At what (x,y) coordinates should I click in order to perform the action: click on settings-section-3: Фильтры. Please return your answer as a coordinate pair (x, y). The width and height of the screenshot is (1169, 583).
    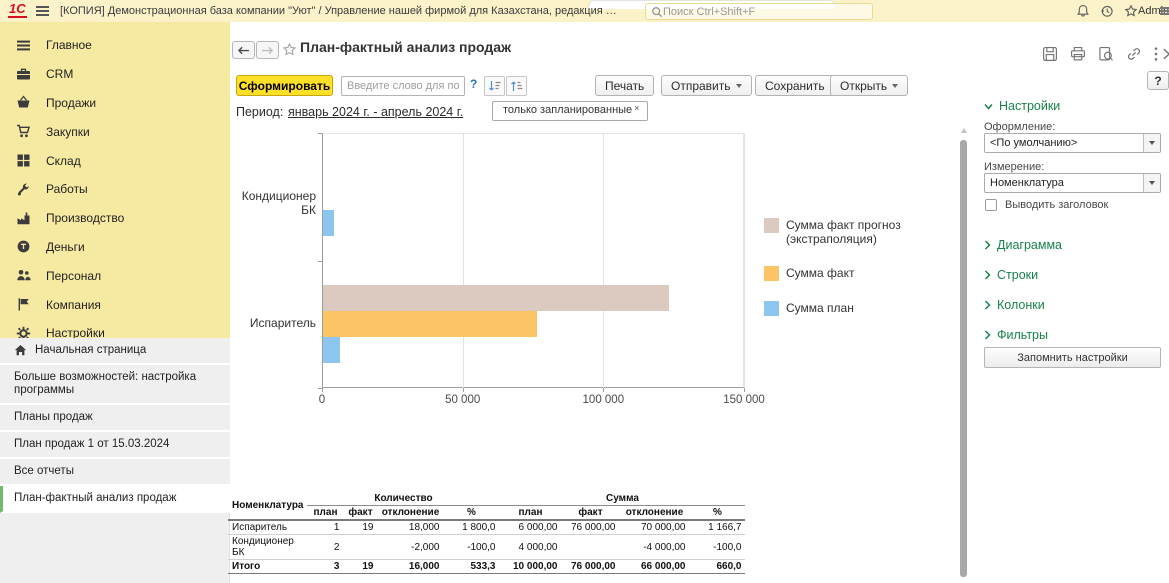
    Looking at the image, I should click on (1023, 334).